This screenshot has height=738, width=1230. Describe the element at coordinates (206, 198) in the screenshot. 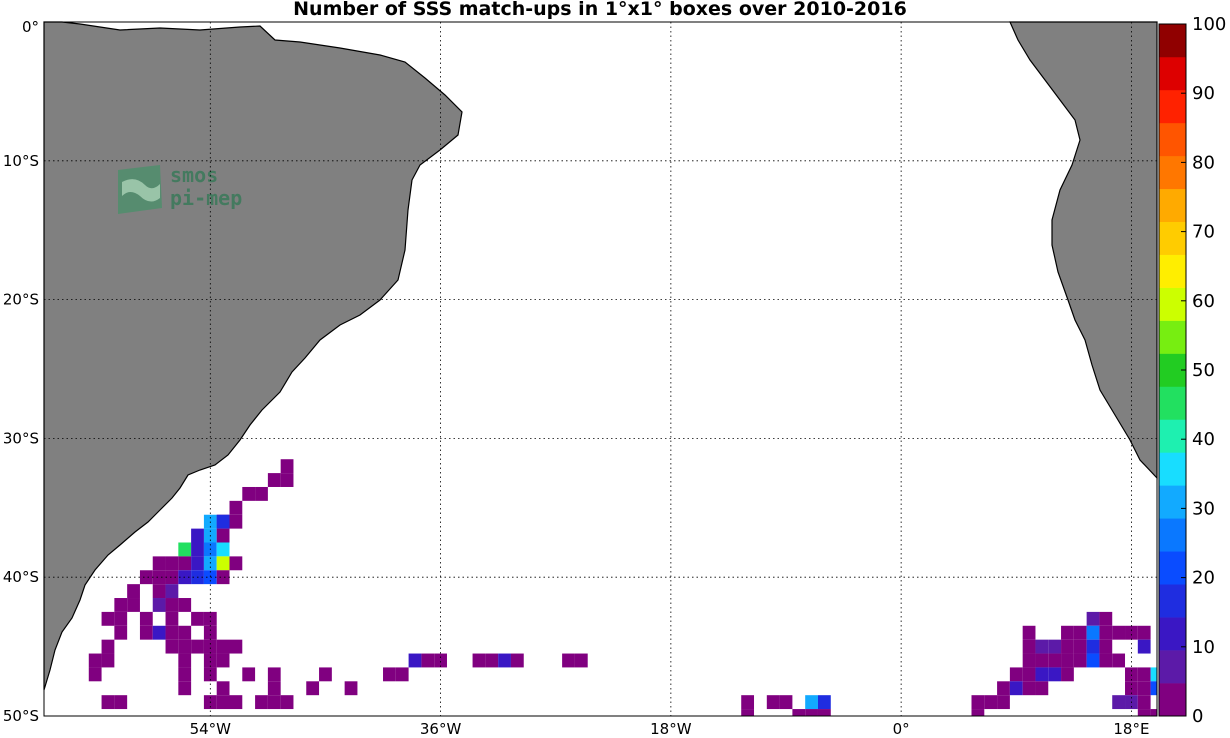

I see `logo-line-2: pi-mep` at that location.